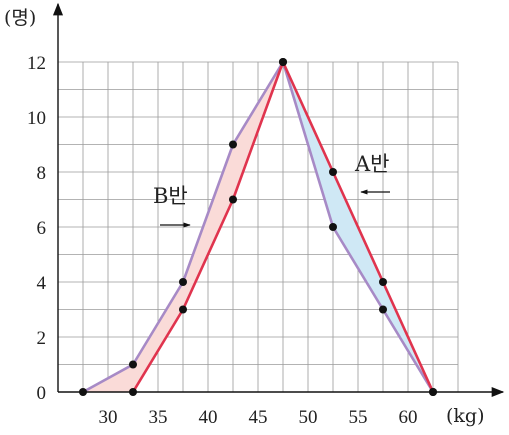  I want to click on series-label-b: B반, so click(172, 206).